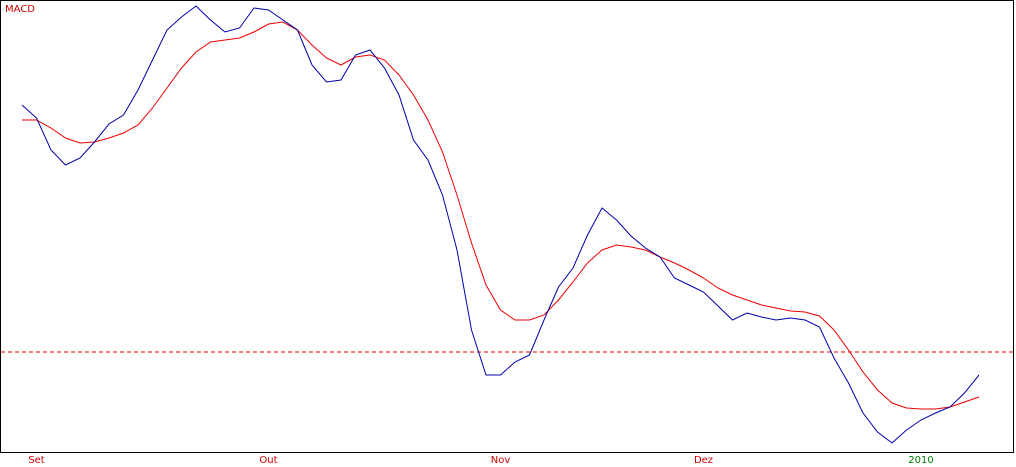 The width and height of the screenshot is (1016, 467). What do you see at coordinates (703, 460) in the screenshot?
I see `x-tick-label: Dez` at bounding box center [703, 460].